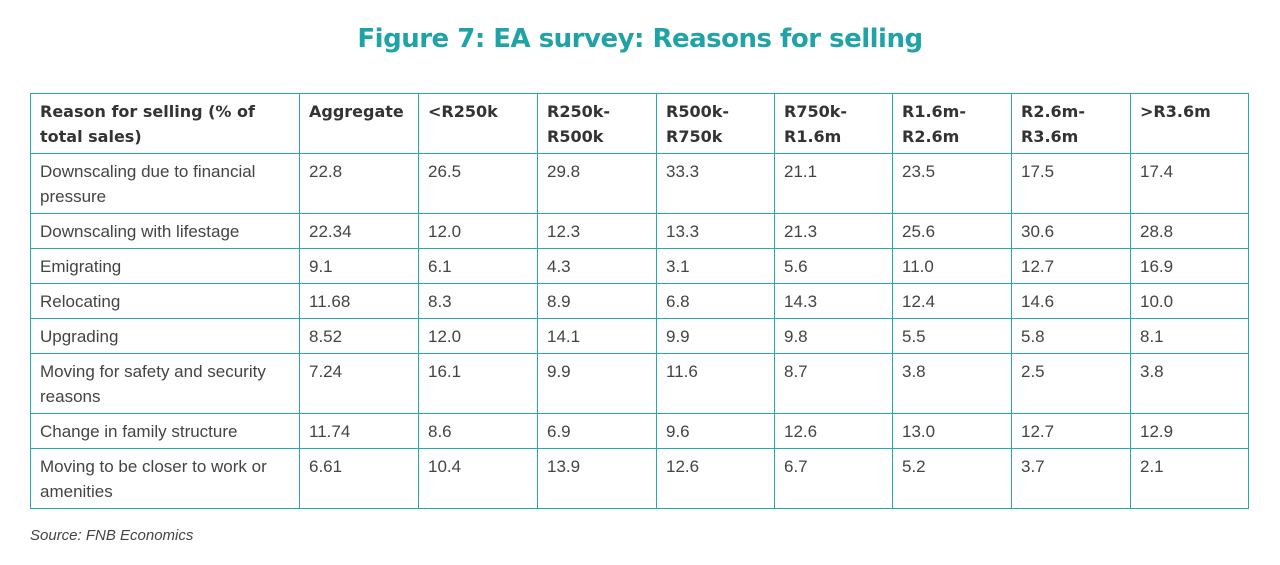 The height and width of the screenshot is (565, 1280). What do you see at coordinates (597, 431) in the screenshot?
I see `table-cell: 6.9` at bounding box center [597, 431].